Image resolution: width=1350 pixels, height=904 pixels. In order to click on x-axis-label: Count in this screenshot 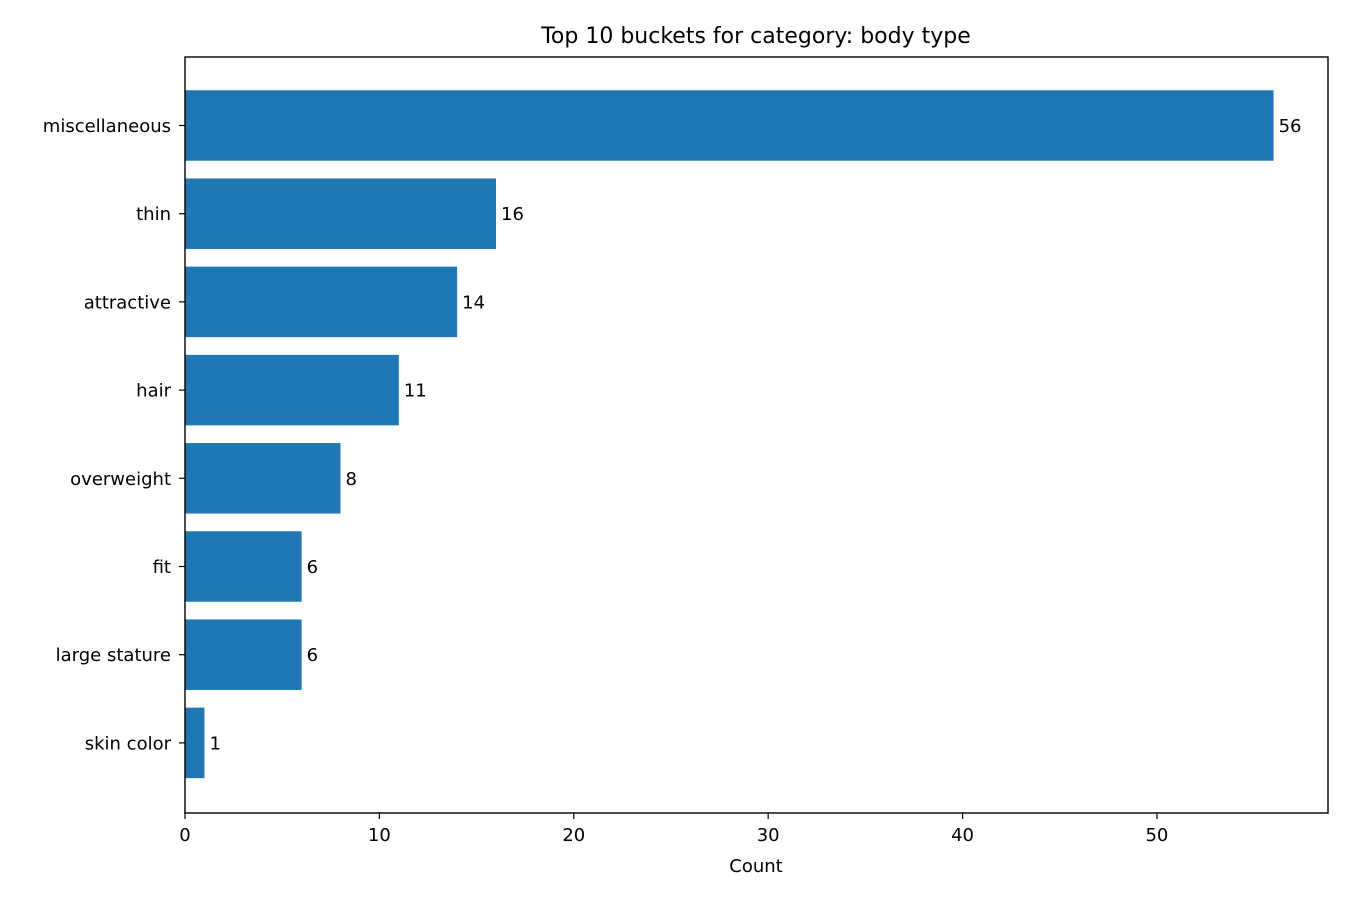, I will do `click(755, 866)`.